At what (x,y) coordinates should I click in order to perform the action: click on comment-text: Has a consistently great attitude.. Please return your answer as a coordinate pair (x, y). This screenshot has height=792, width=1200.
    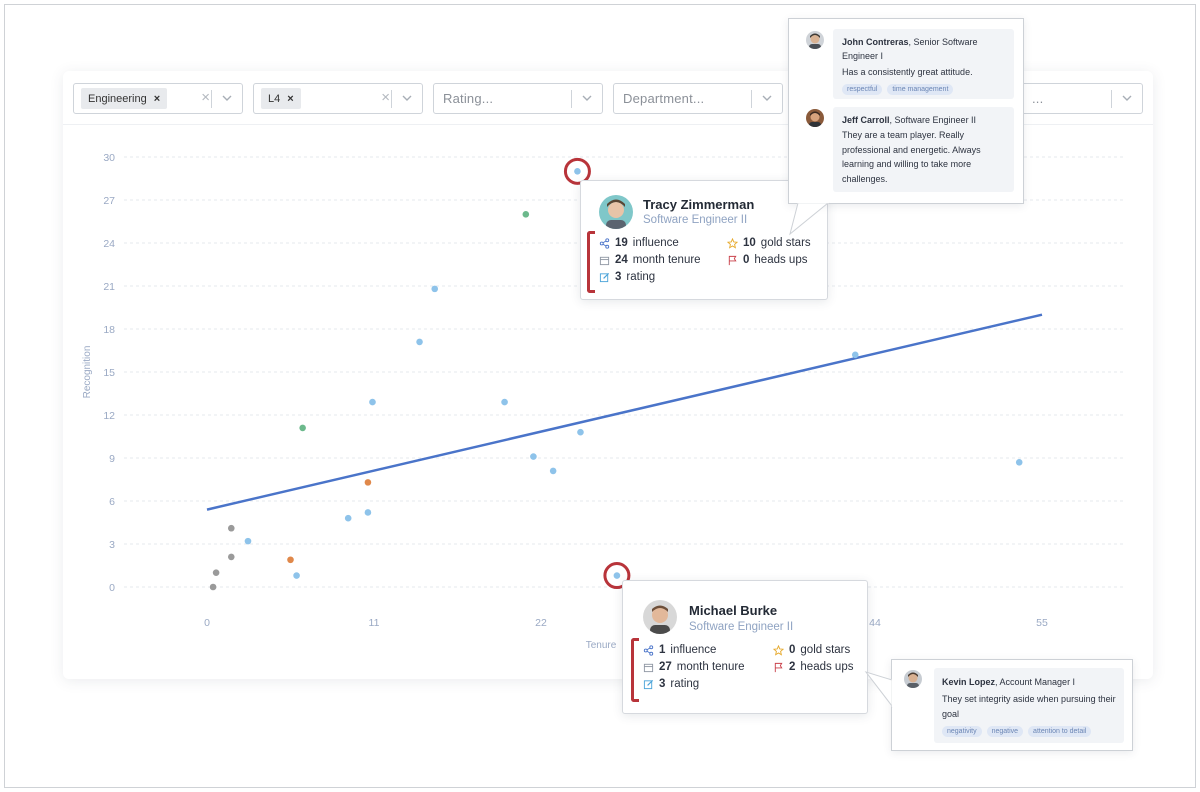
    Looking at the image, I should click on (907, 72).